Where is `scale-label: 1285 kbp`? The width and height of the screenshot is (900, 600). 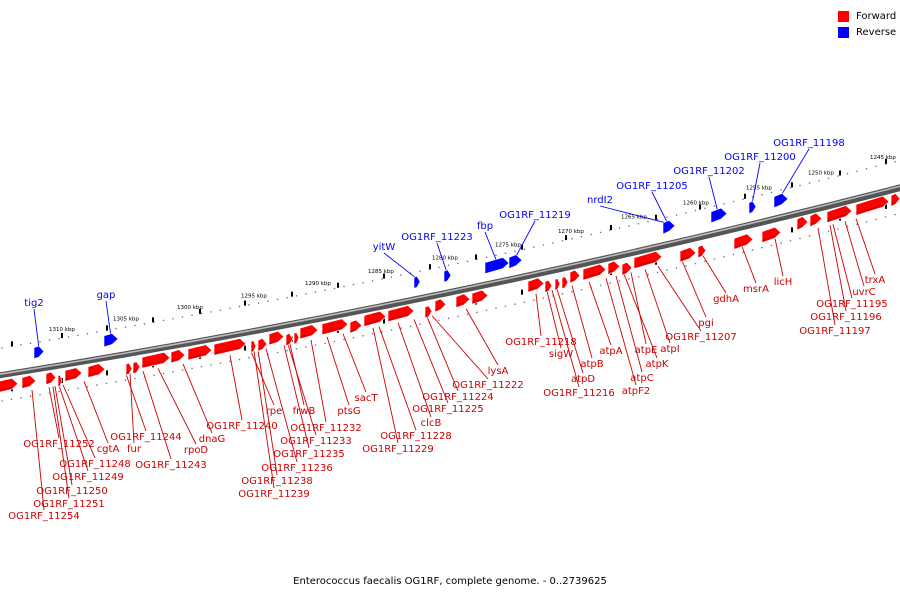 scale-label: 1285 kbp is located at coordinates (381, 272).